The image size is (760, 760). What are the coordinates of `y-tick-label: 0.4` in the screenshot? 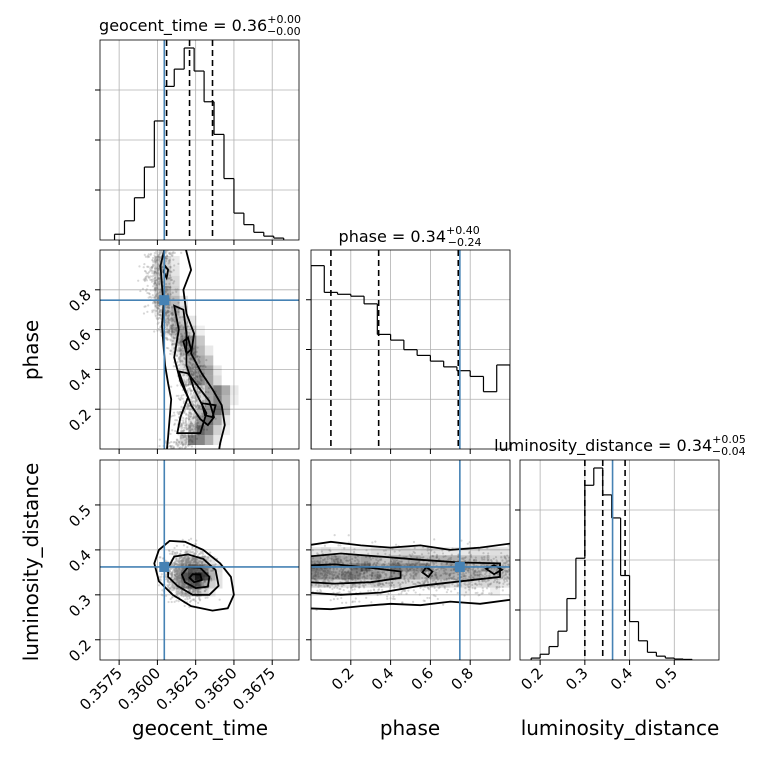 It's located at (80, 381).